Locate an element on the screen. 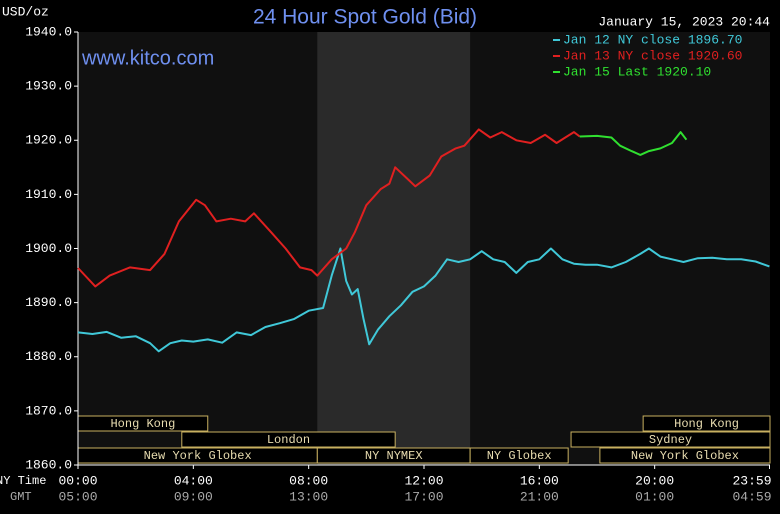 The image size is (780, 514). y-tick-label: 1900.0 is located at coordinates (48, 248).